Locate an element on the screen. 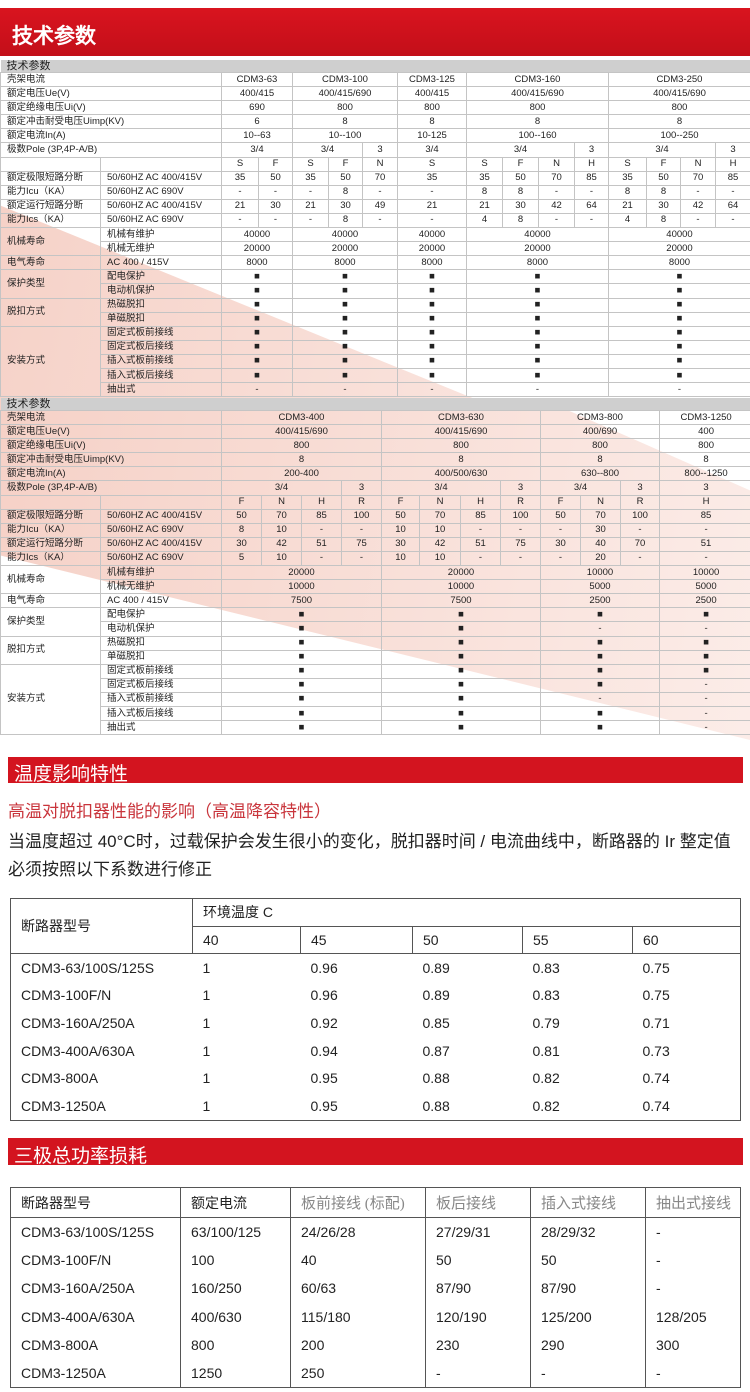 The width and height of the screenshot is (750, 1392). model-cell: CDM3-100F/N is located at coordinates (95, 1260).